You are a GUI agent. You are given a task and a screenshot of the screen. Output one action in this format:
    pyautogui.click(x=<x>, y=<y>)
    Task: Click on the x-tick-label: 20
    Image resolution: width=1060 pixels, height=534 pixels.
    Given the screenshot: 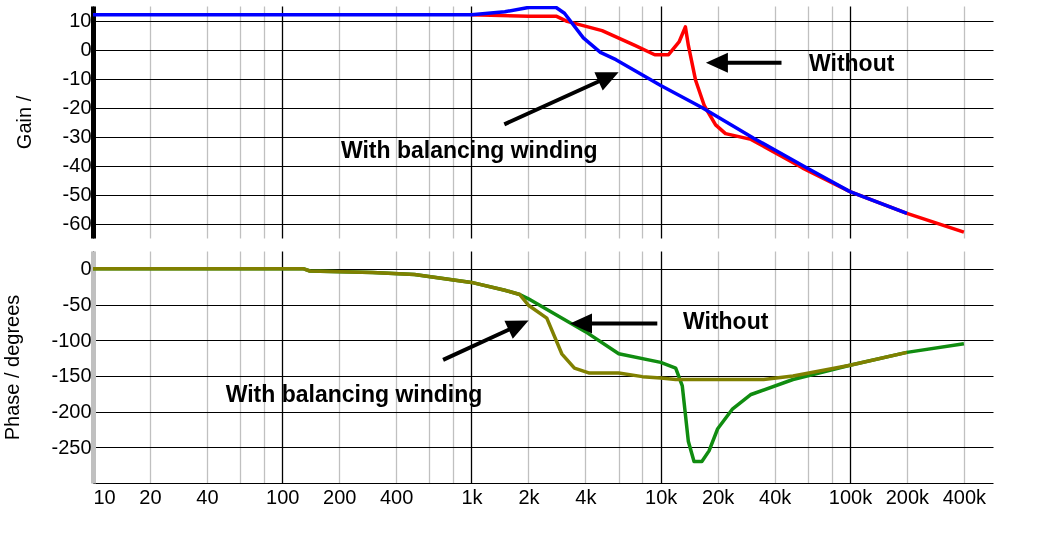 What is the action you would take?
    pyautogui.click(x=150, y=496)
    